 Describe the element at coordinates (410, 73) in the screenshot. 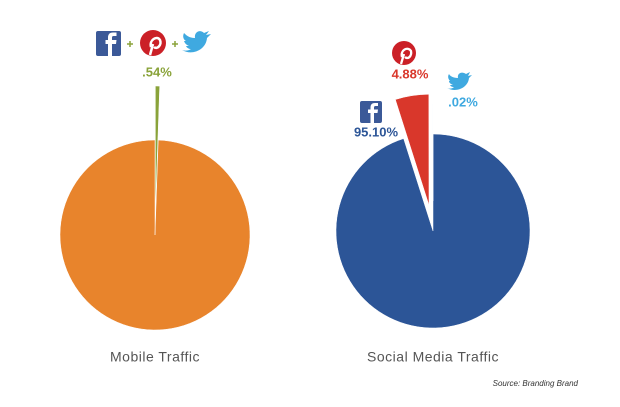

I see `data-label: 4.88%` at that location.